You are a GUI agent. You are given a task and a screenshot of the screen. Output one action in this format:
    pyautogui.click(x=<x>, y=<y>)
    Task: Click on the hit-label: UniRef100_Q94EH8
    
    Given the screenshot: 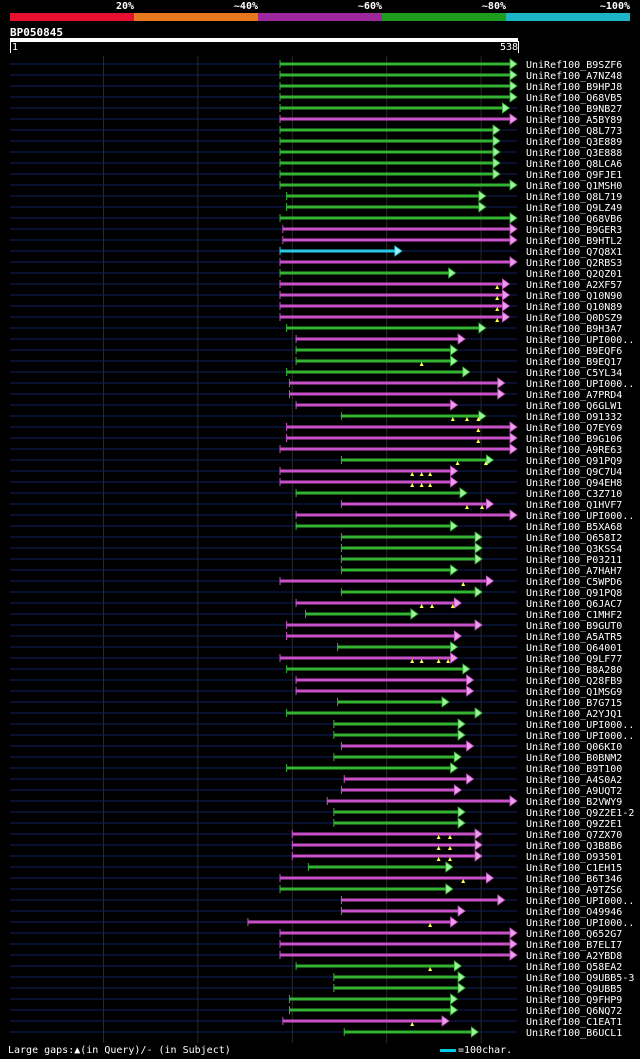 What is the action you would take?
    pyautogui.click(x=574, y=483)
    